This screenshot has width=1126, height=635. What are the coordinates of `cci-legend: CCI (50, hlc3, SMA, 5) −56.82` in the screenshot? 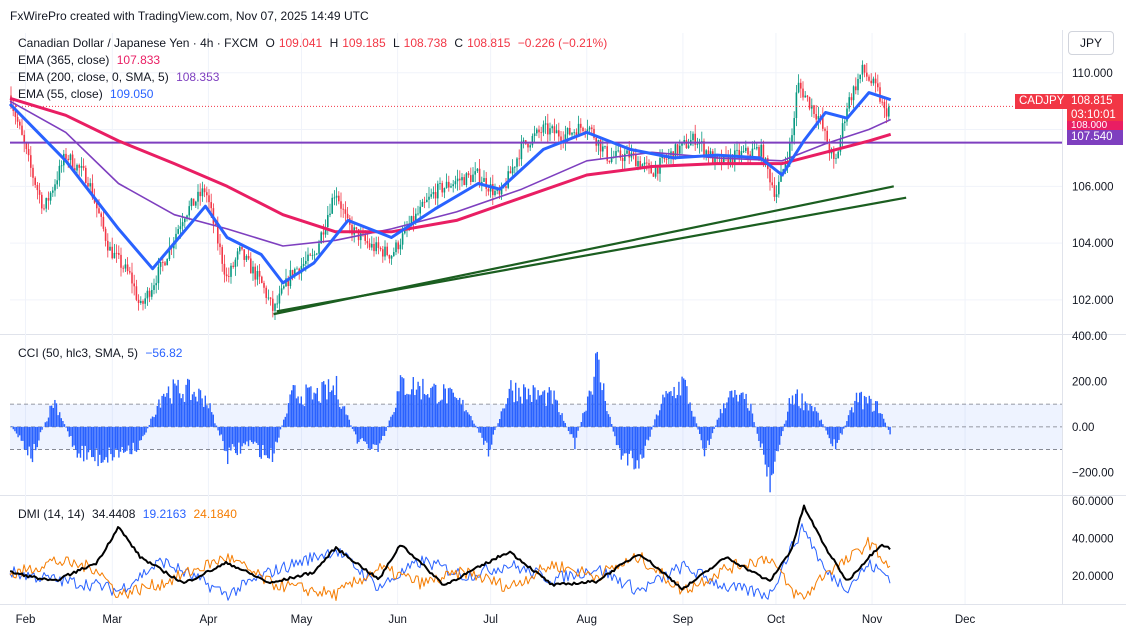 It's located at (102, 353).